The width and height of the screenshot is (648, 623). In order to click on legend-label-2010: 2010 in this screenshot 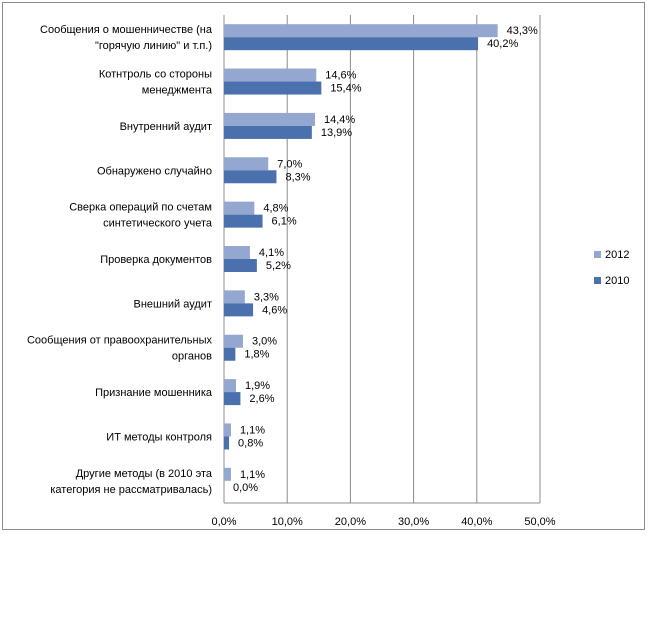, I will do `click(617, 281)`.